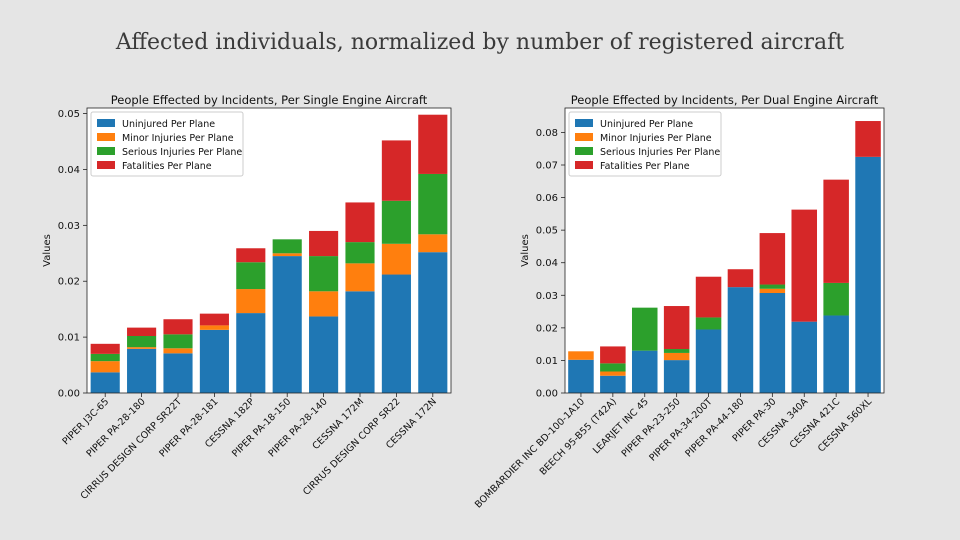 Image resolution: width=960 pixels, height=540 pixels. Describe the element at coordinates (645, 166) in the screenshot. I see `legend-label: Fatalities Per Plane` at that location.